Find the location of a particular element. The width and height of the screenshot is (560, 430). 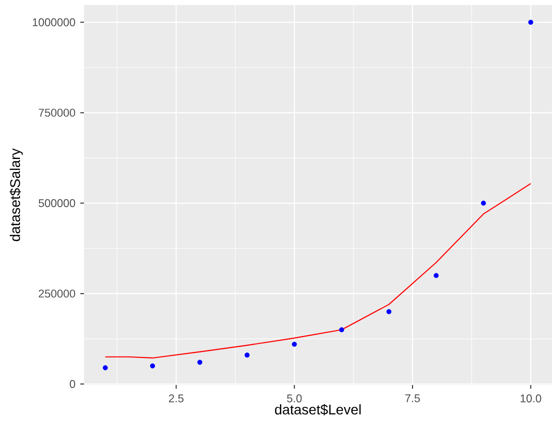

x-axis-title: dataset$Level is located at coordinates (317, 410).